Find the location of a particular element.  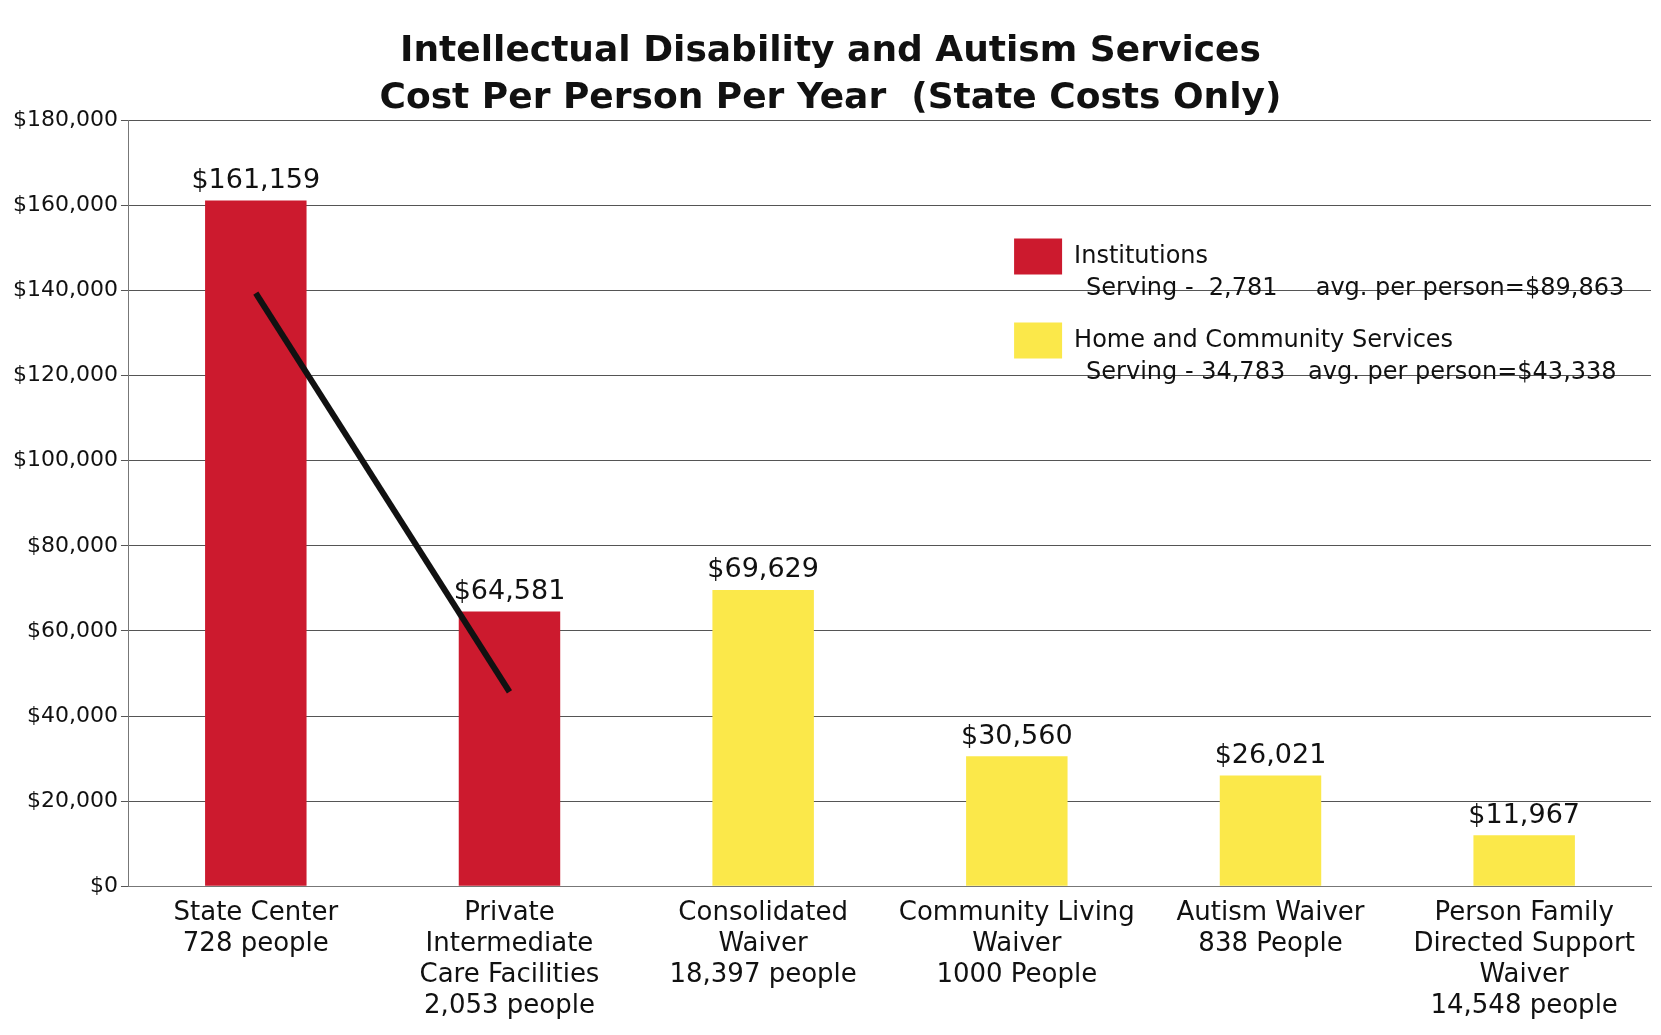

x-tick-label: Private Intermediate Care Facilities 2,053 people is located at coordinates (509, 957).